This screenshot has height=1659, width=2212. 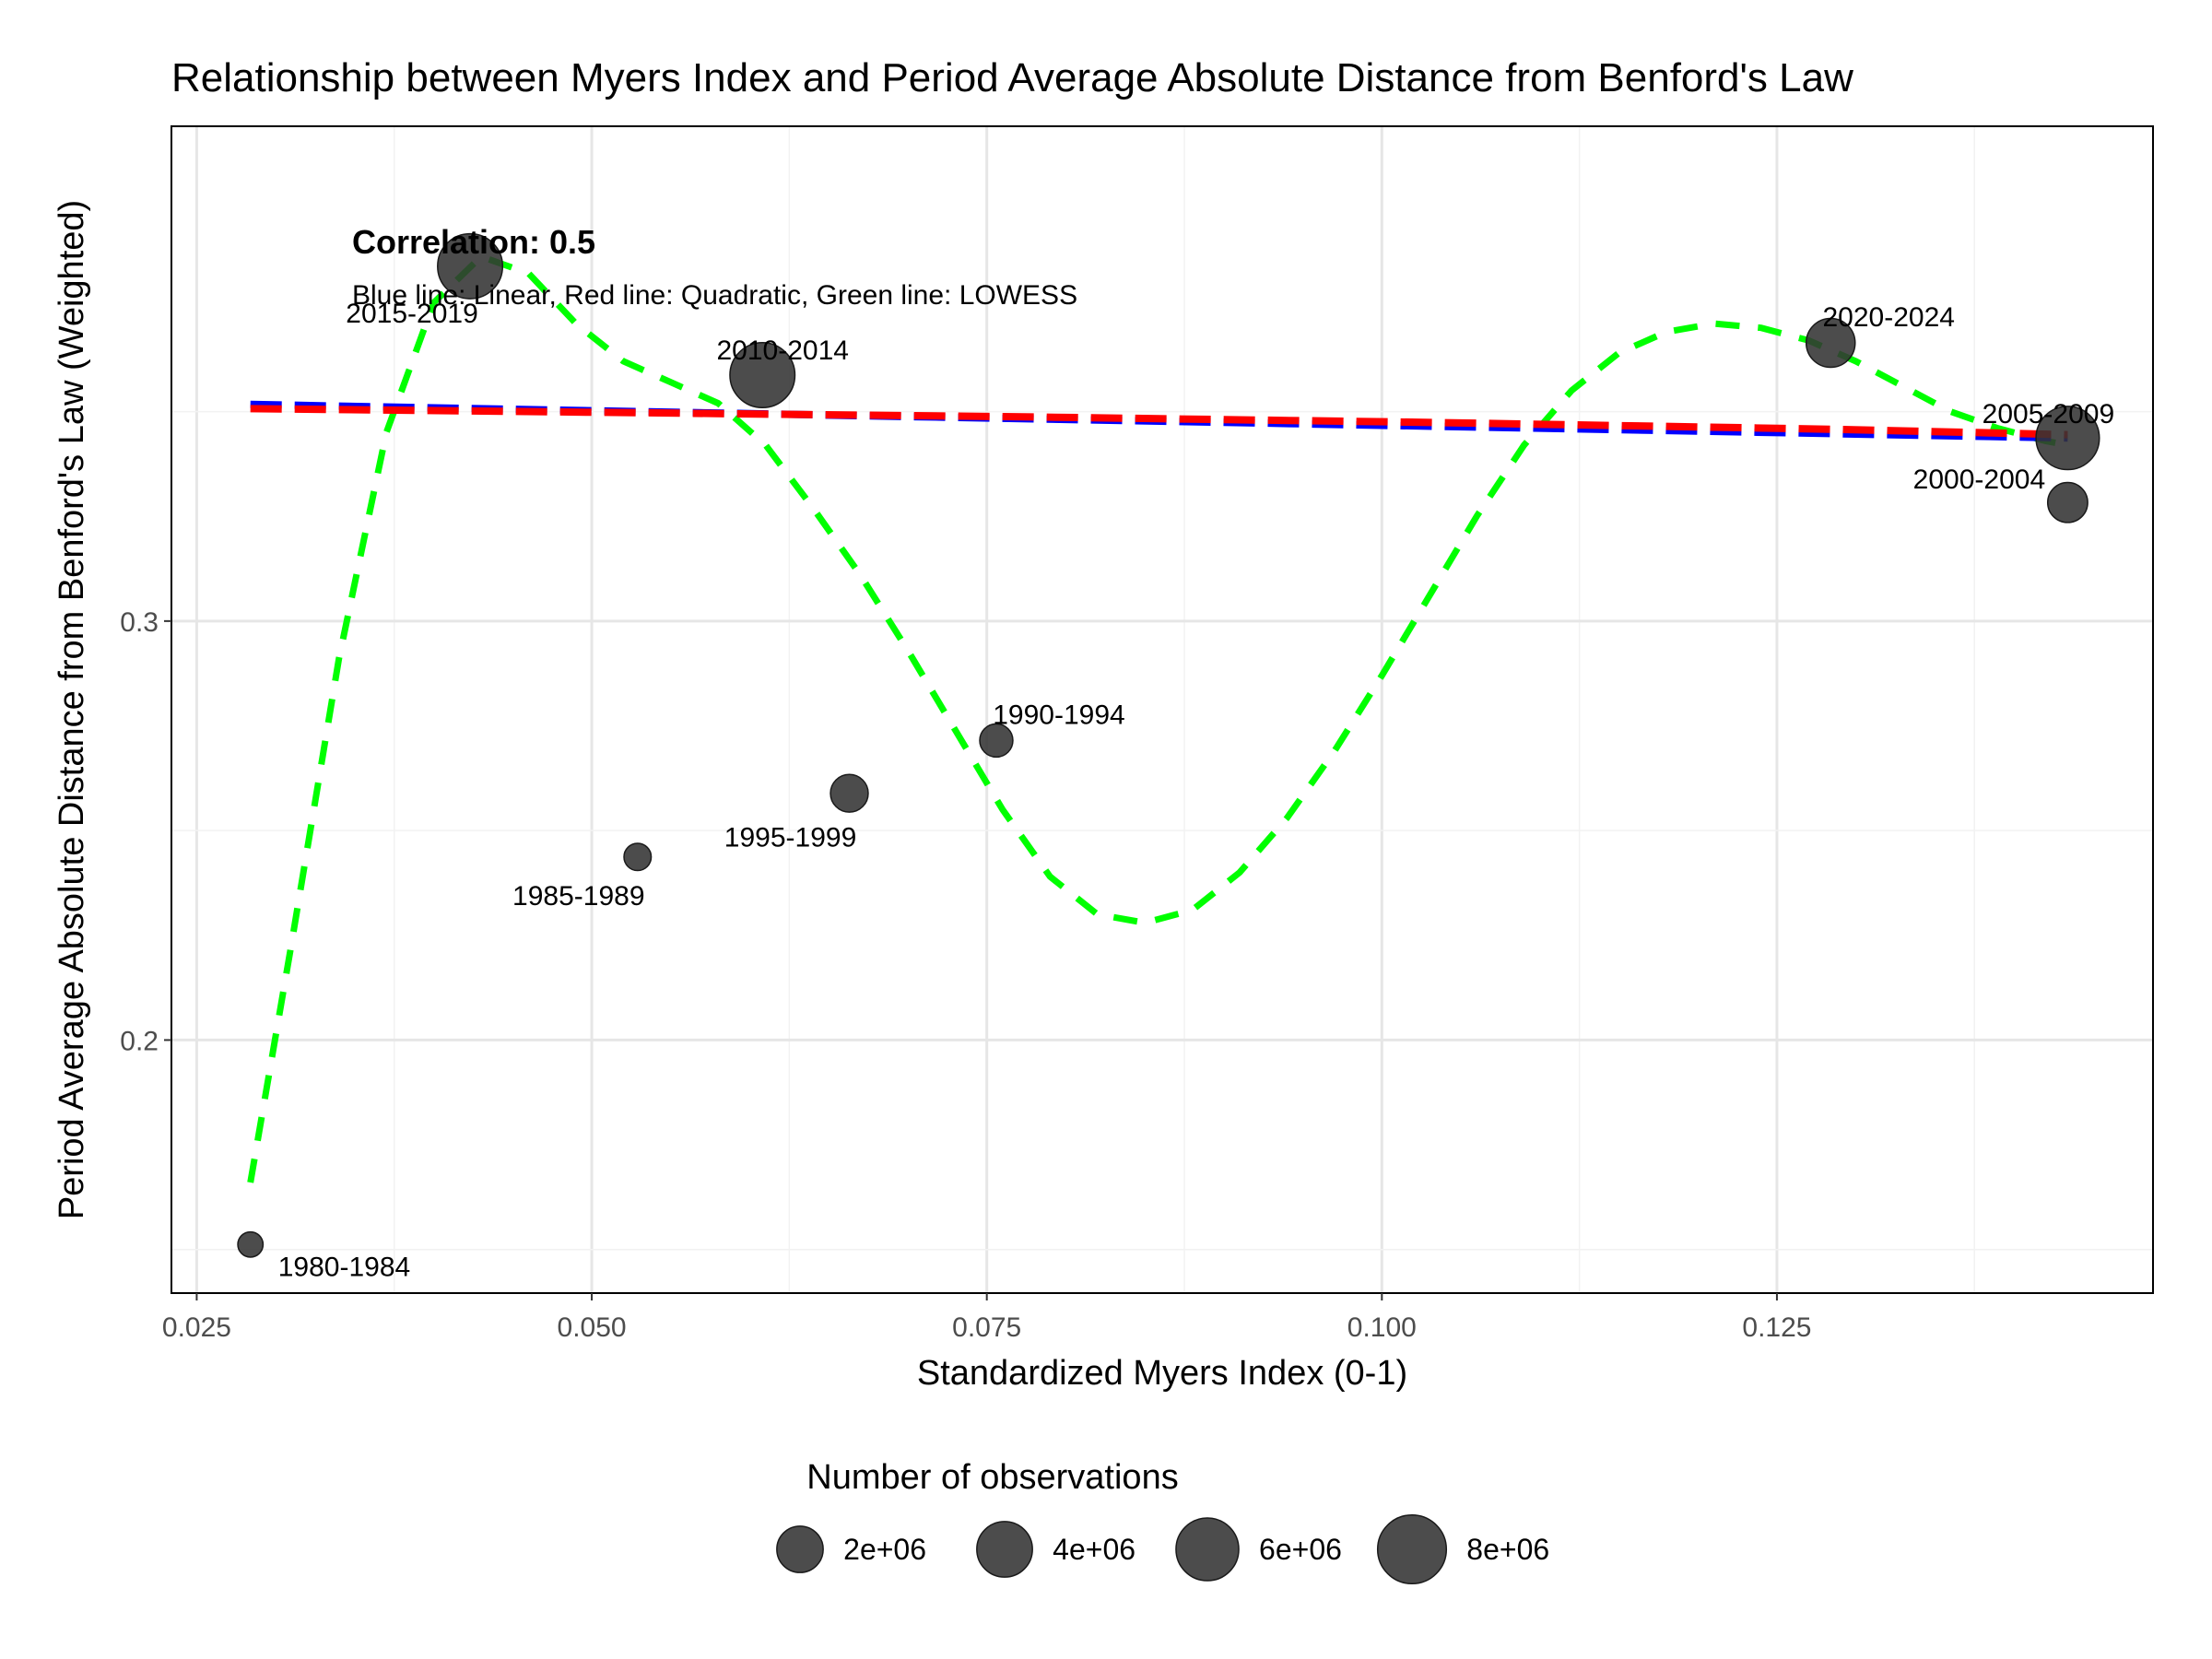 What do you see at coordinates (986, 1327) in the screenshot?
I see `x-tick-label: 0.075` at bounding box center [986, 1327].